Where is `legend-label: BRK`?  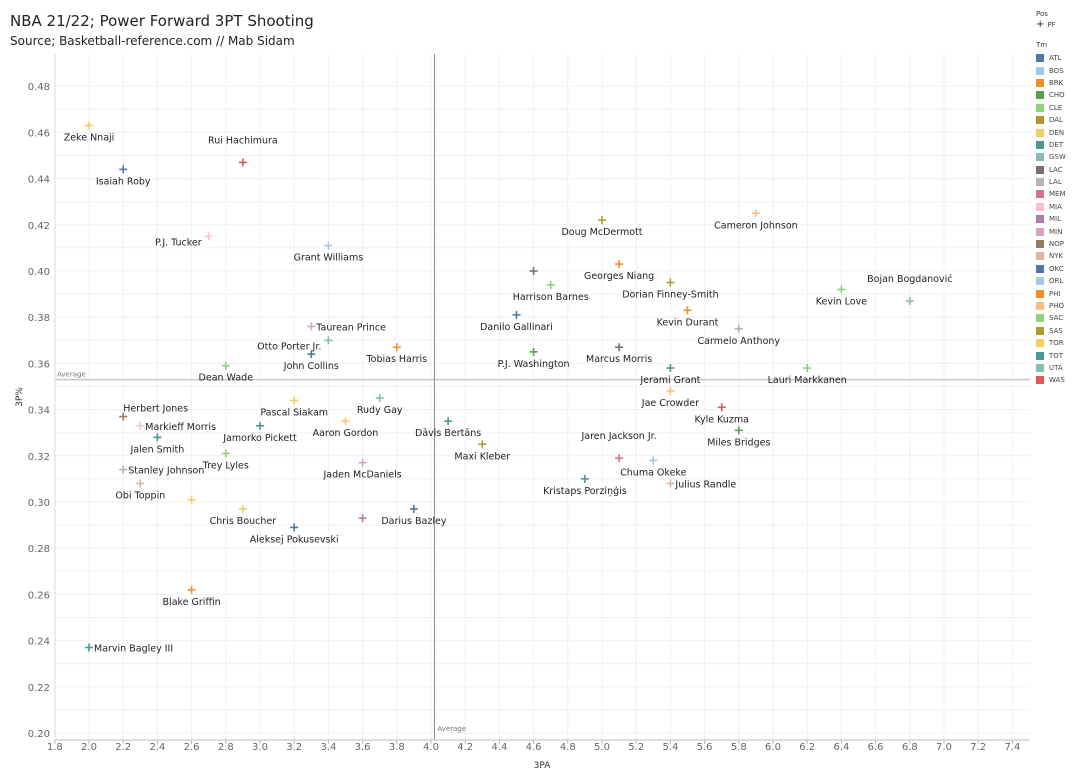 legend-label: BRK is located at coordinates (1056, 82).